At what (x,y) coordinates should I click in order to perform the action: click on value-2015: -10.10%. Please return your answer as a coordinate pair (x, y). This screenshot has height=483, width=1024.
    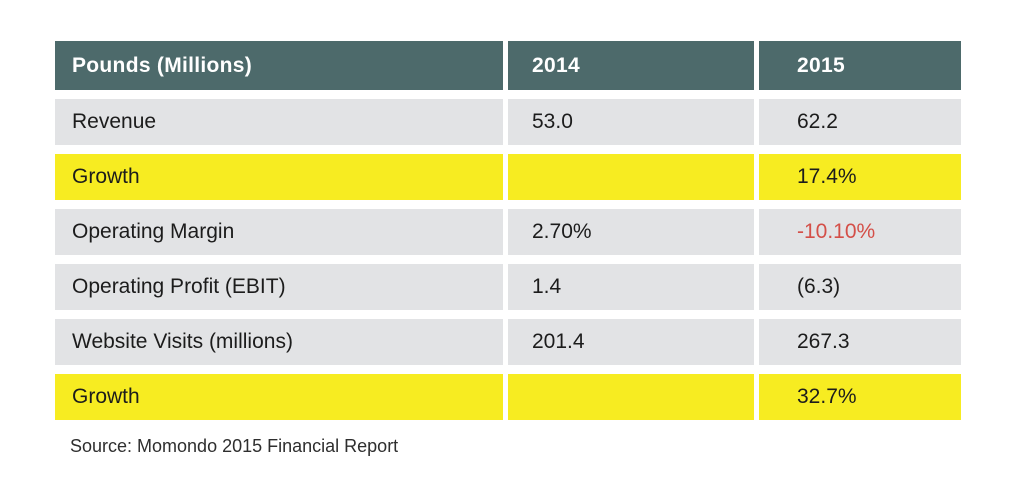
    Looking at the image, I should click on (860, 232).